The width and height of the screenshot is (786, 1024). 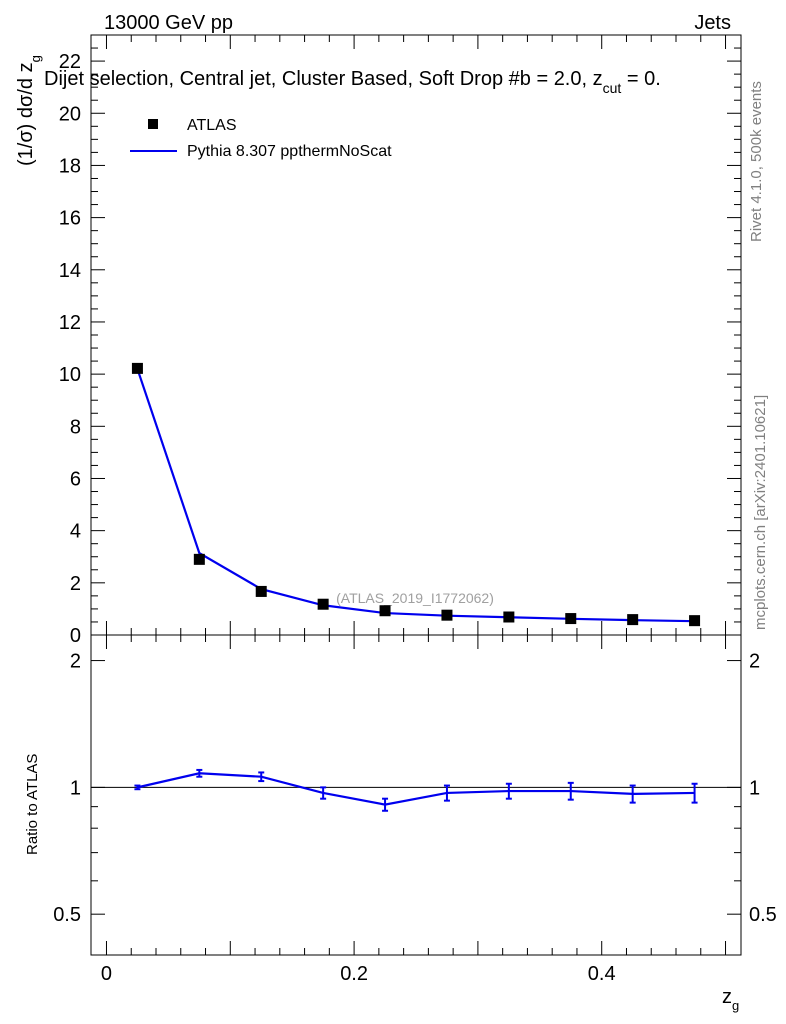 What do you see at coordinates (712, 23) in the screenshot?
I see `category-label: Jets` at bounding box center [712, 23].